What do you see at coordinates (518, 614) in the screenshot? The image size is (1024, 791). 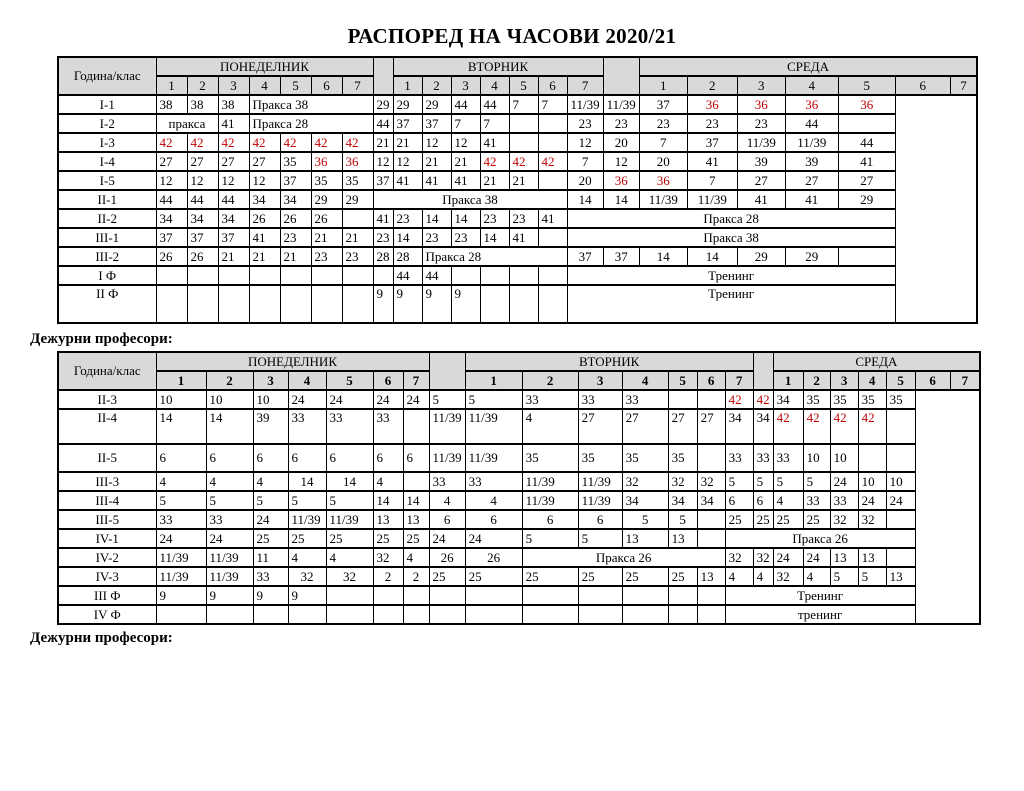 I see `table-row: IV Ф тренинг` at bounding box center [518, 614].